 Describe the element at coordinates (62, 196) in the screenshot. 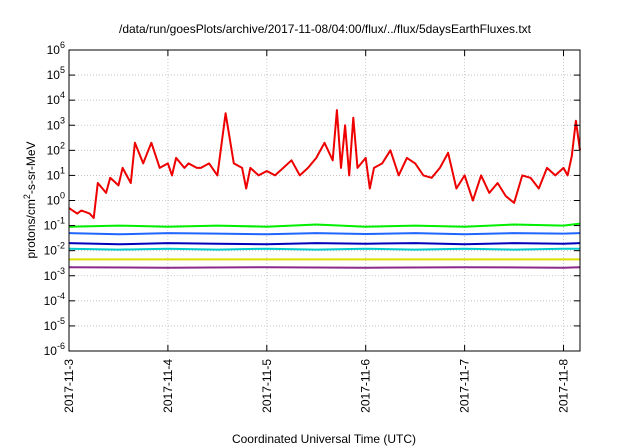

I see `y-tick-exp: 0` at that location.